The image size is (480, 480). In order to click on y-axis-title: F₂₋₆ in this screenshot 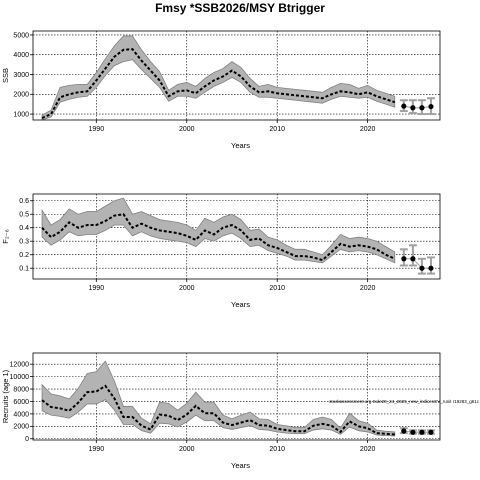, I will do `click(5, 236)`.